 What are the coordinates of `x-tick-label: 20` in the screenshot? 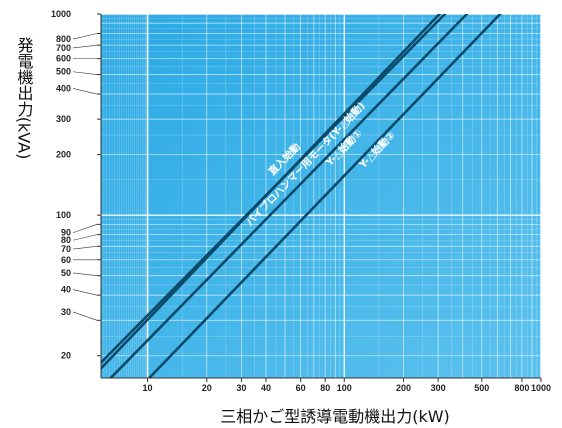 It's located at (207, 388).